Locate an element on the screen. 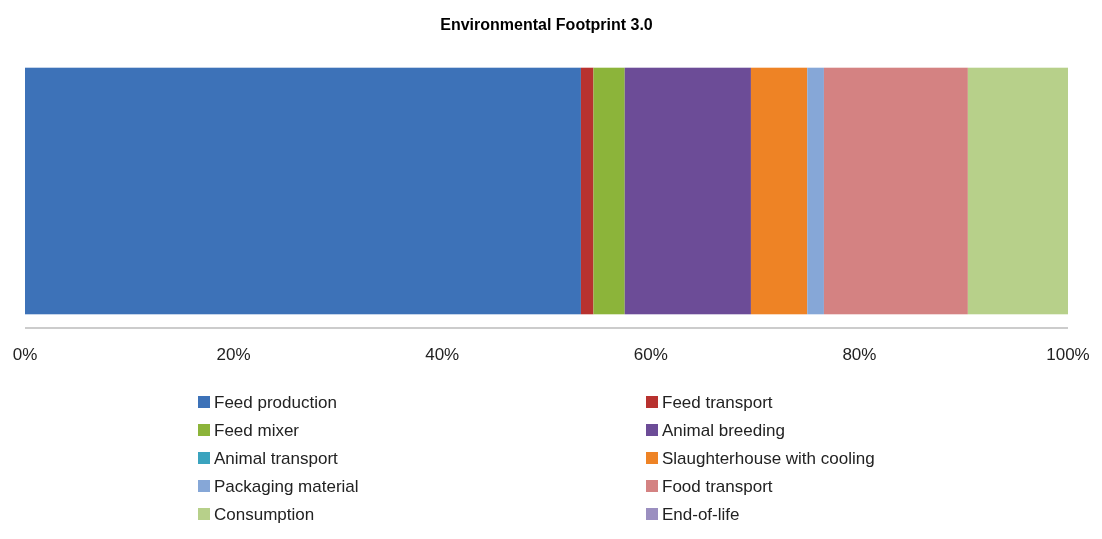  legend-label: Food transport is located at coordinates (717, 486).